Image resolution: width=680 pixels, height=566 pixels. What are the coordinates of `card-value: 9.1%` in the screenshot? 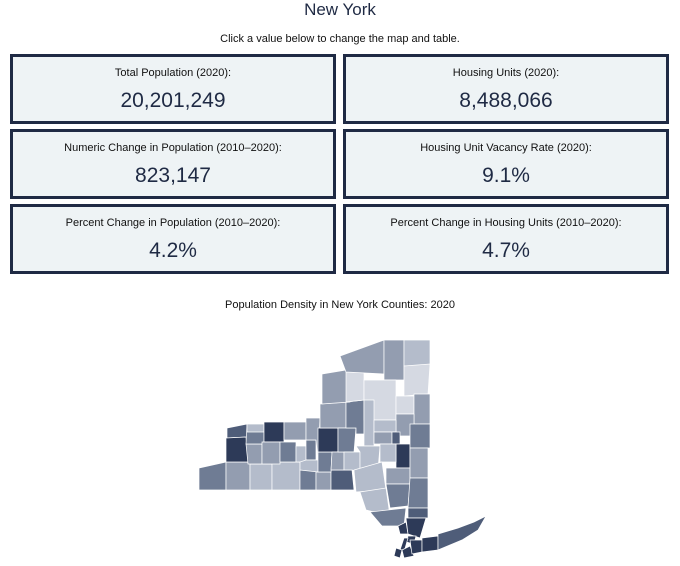 It's located at (506, 175).